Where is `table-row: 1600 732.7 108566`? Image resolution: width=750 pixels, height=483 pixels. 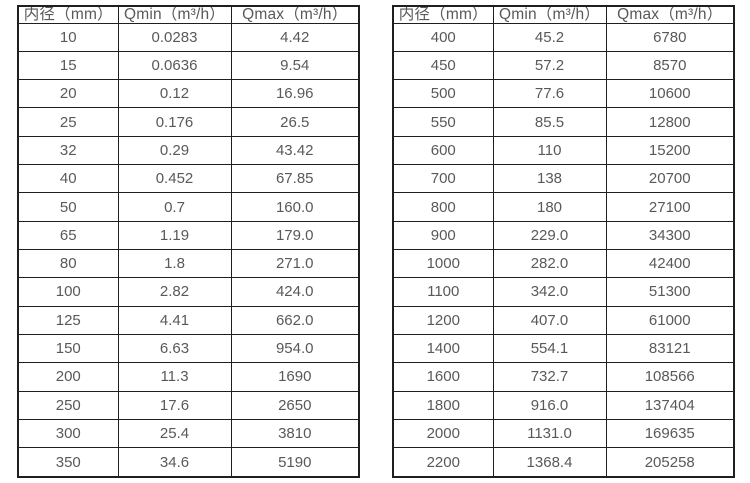 table-row: 1600 732.7 108566 is located at coordinates (563, 377).